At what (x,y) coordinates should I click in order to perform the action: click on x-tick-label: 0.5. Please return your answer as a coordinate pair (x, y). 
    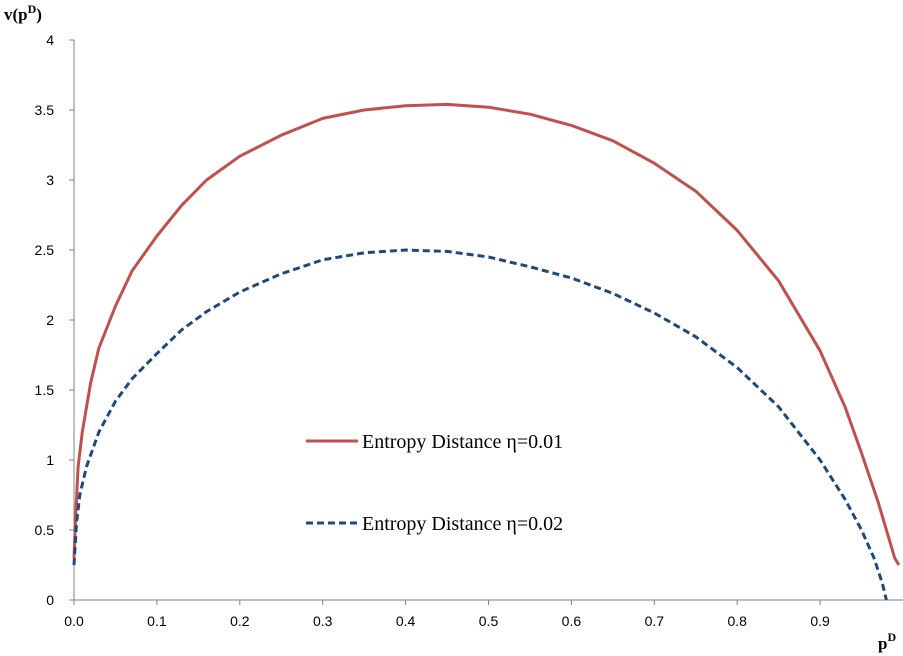
    Looking at the image, I should click on (489, 621).